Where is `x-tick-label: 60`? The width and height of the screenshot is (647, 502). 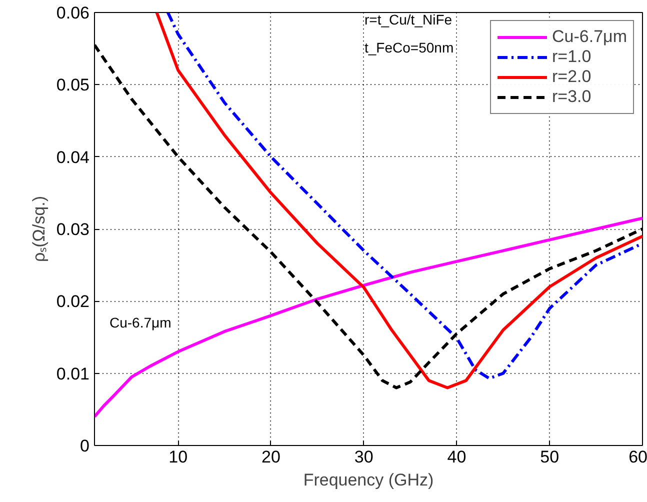 x-tick-label: 60 is located at coordinates (637, 457).